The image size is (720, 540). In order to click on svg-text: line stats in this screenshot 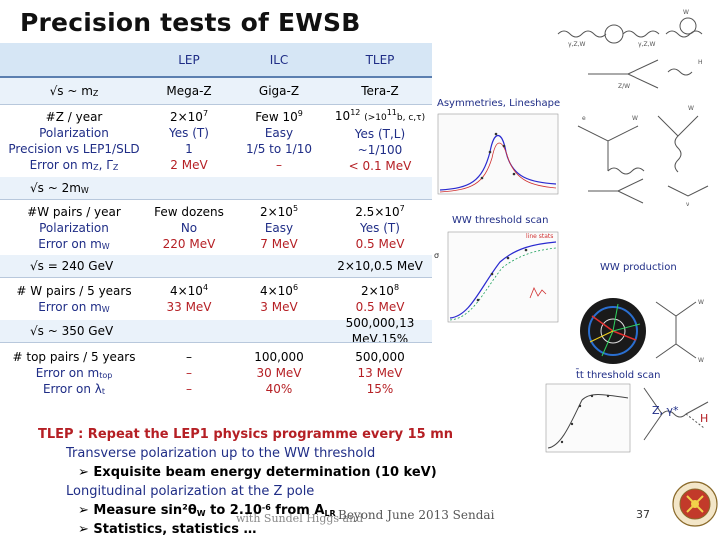, I will do `click(539, 236)`.